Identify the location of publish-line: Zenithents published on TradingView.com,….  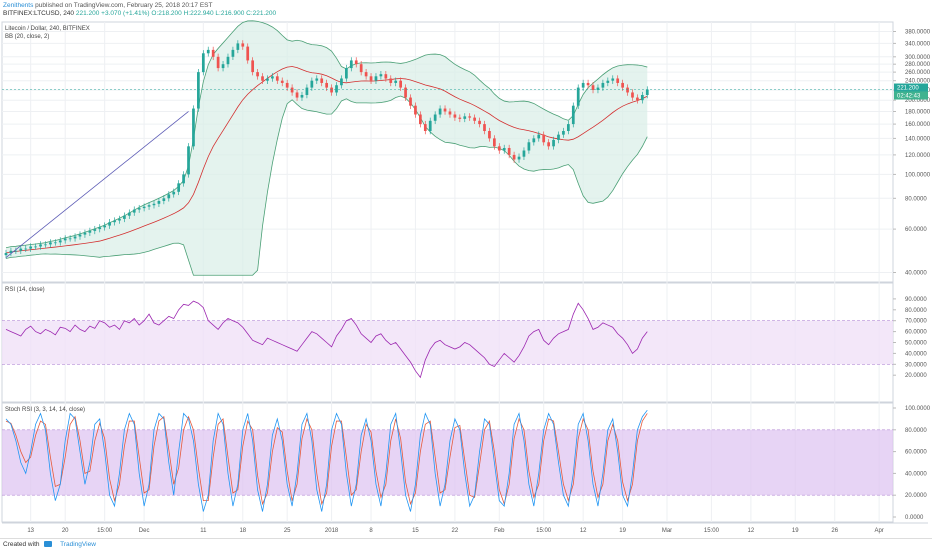
(107, 6).